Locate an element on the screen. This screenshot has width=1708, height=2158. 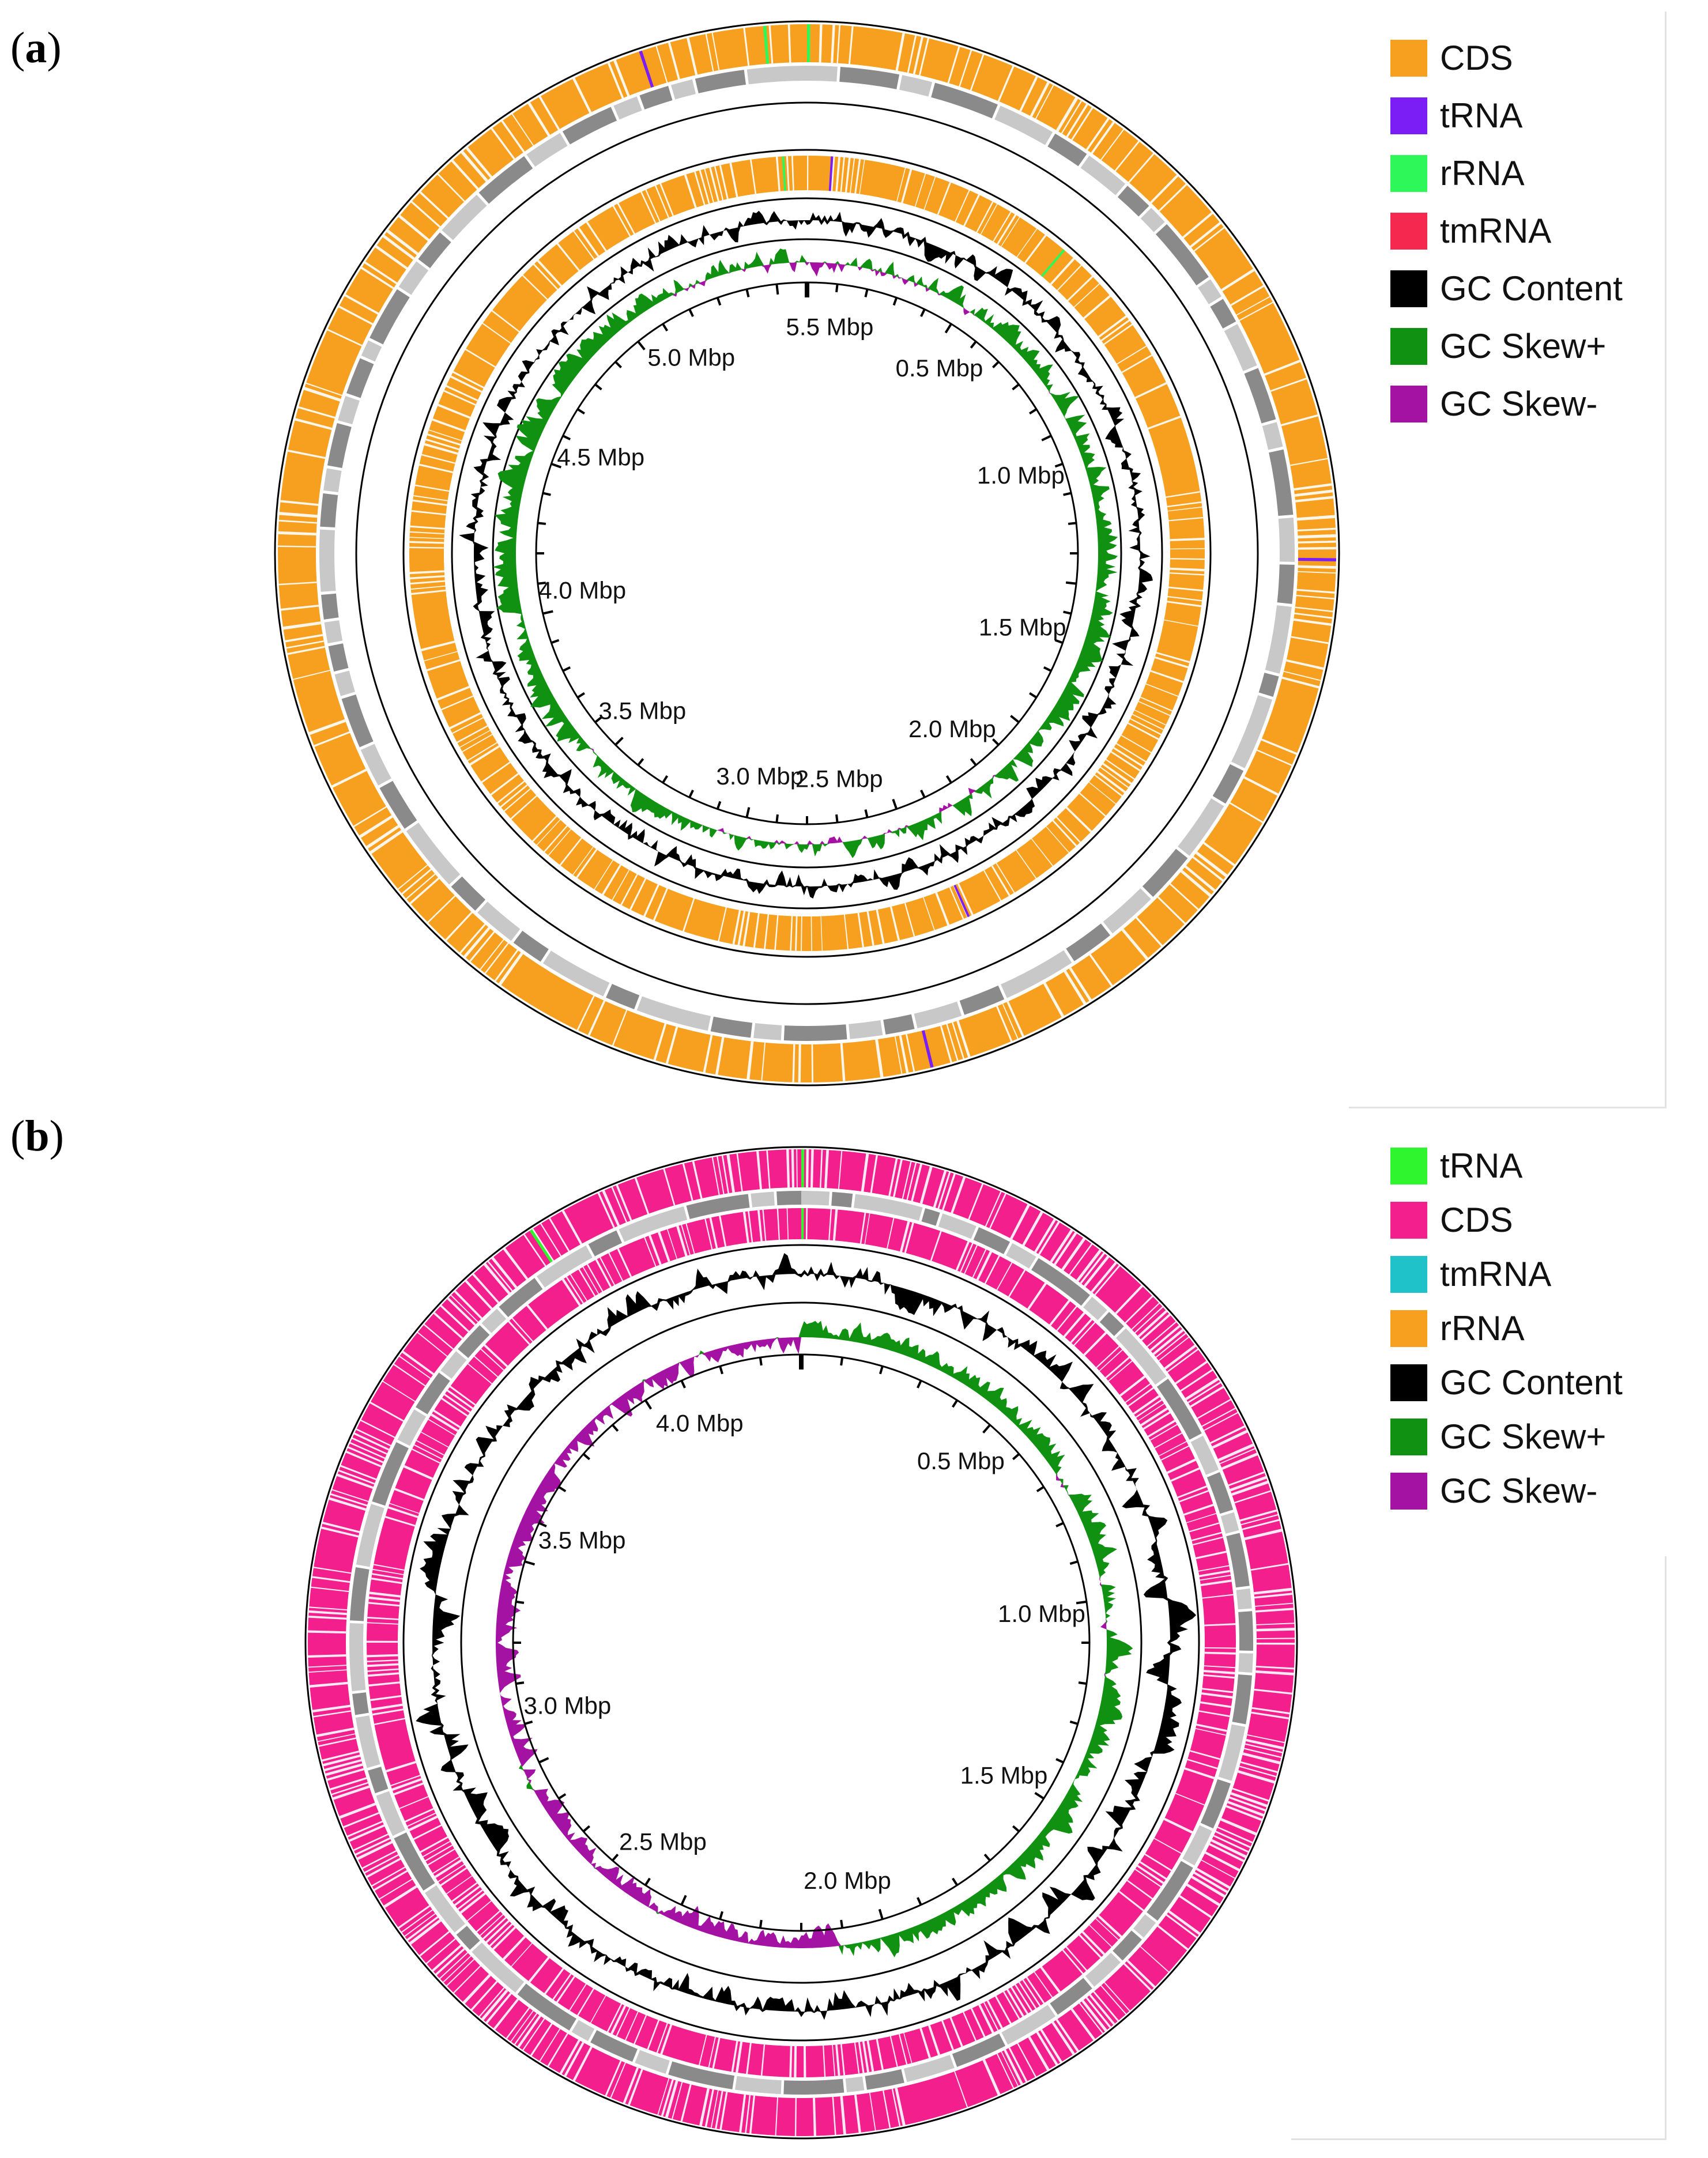
rrna-marker is located at coordinates (1052, 263).